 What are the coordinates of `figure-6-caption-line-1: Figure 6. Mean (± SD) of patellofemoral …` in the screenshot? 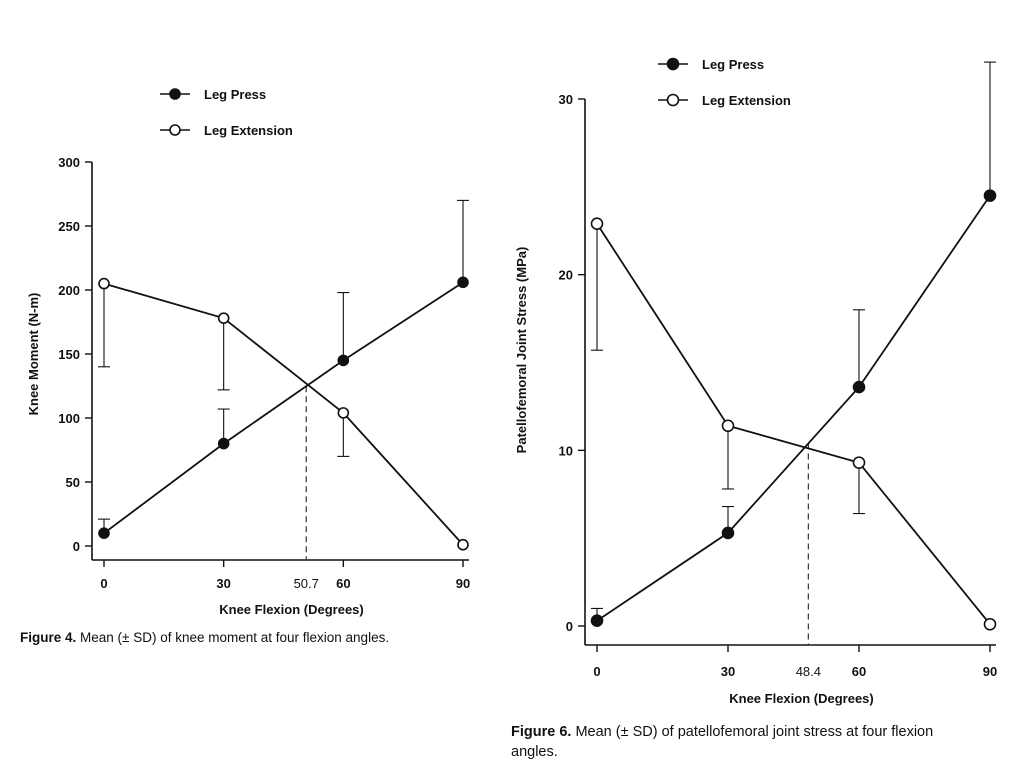 It's located at (722, 732).